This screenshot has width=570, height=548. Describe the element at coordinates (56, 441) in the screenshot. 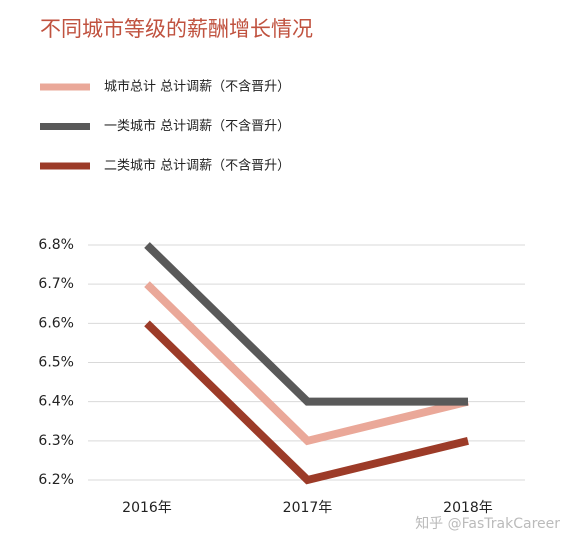

I see `y-tick-label: 6.3%` at that location.